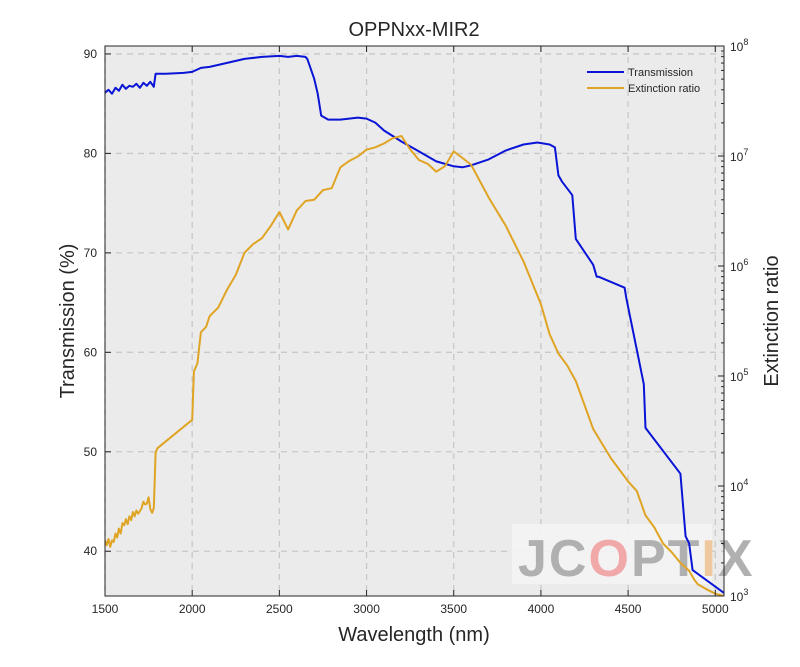 The height and width of the screenshot is (667, 800). I want to click on x-tick-label: 3500, so click(453, 609).